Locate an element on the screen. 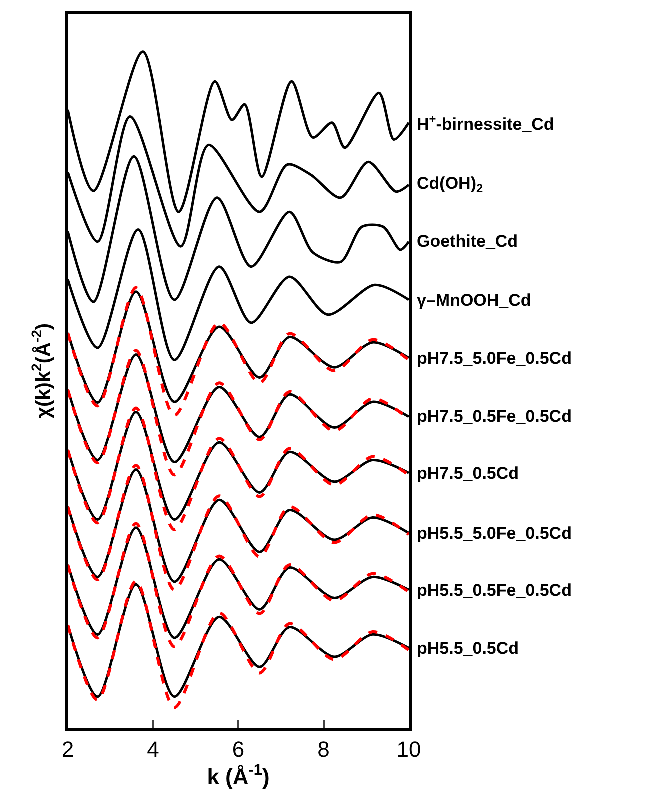  series-label: H$^{+}$-birnessite_Cd is located at coordinates (485, 123).